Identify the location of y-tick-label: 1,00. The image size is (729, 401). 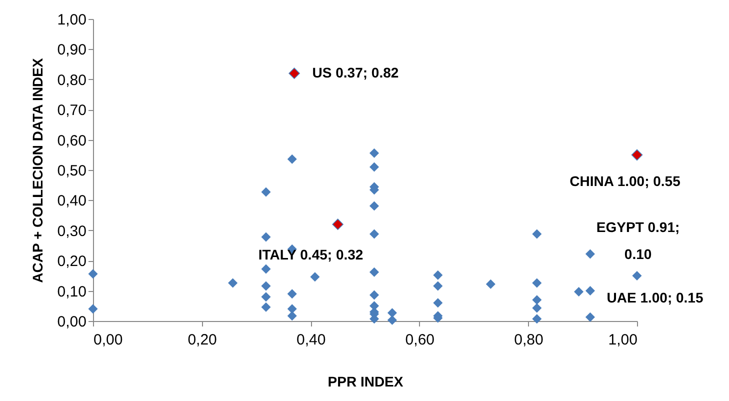
(71, 20).